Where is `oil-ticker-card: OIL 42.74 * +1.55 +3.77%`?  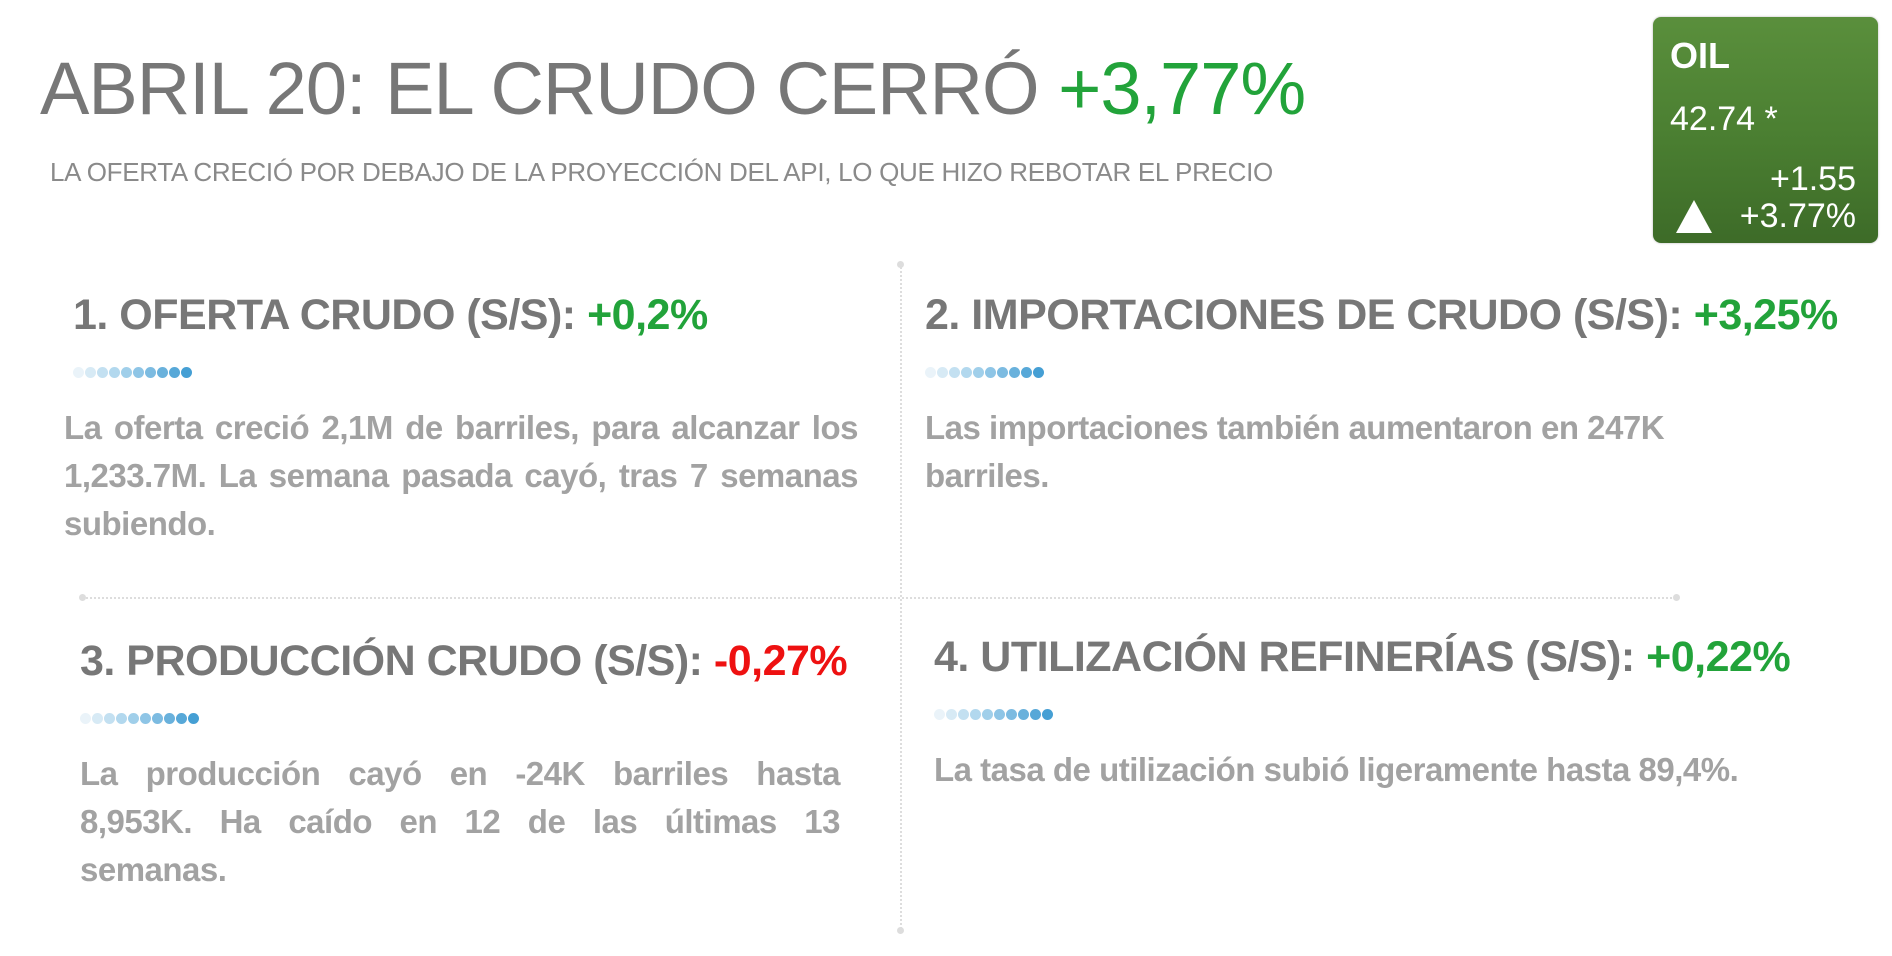 oil-ticker-card: OIL 42.74 * +1.55 +3.77% is located at coordinates (1765, 130).